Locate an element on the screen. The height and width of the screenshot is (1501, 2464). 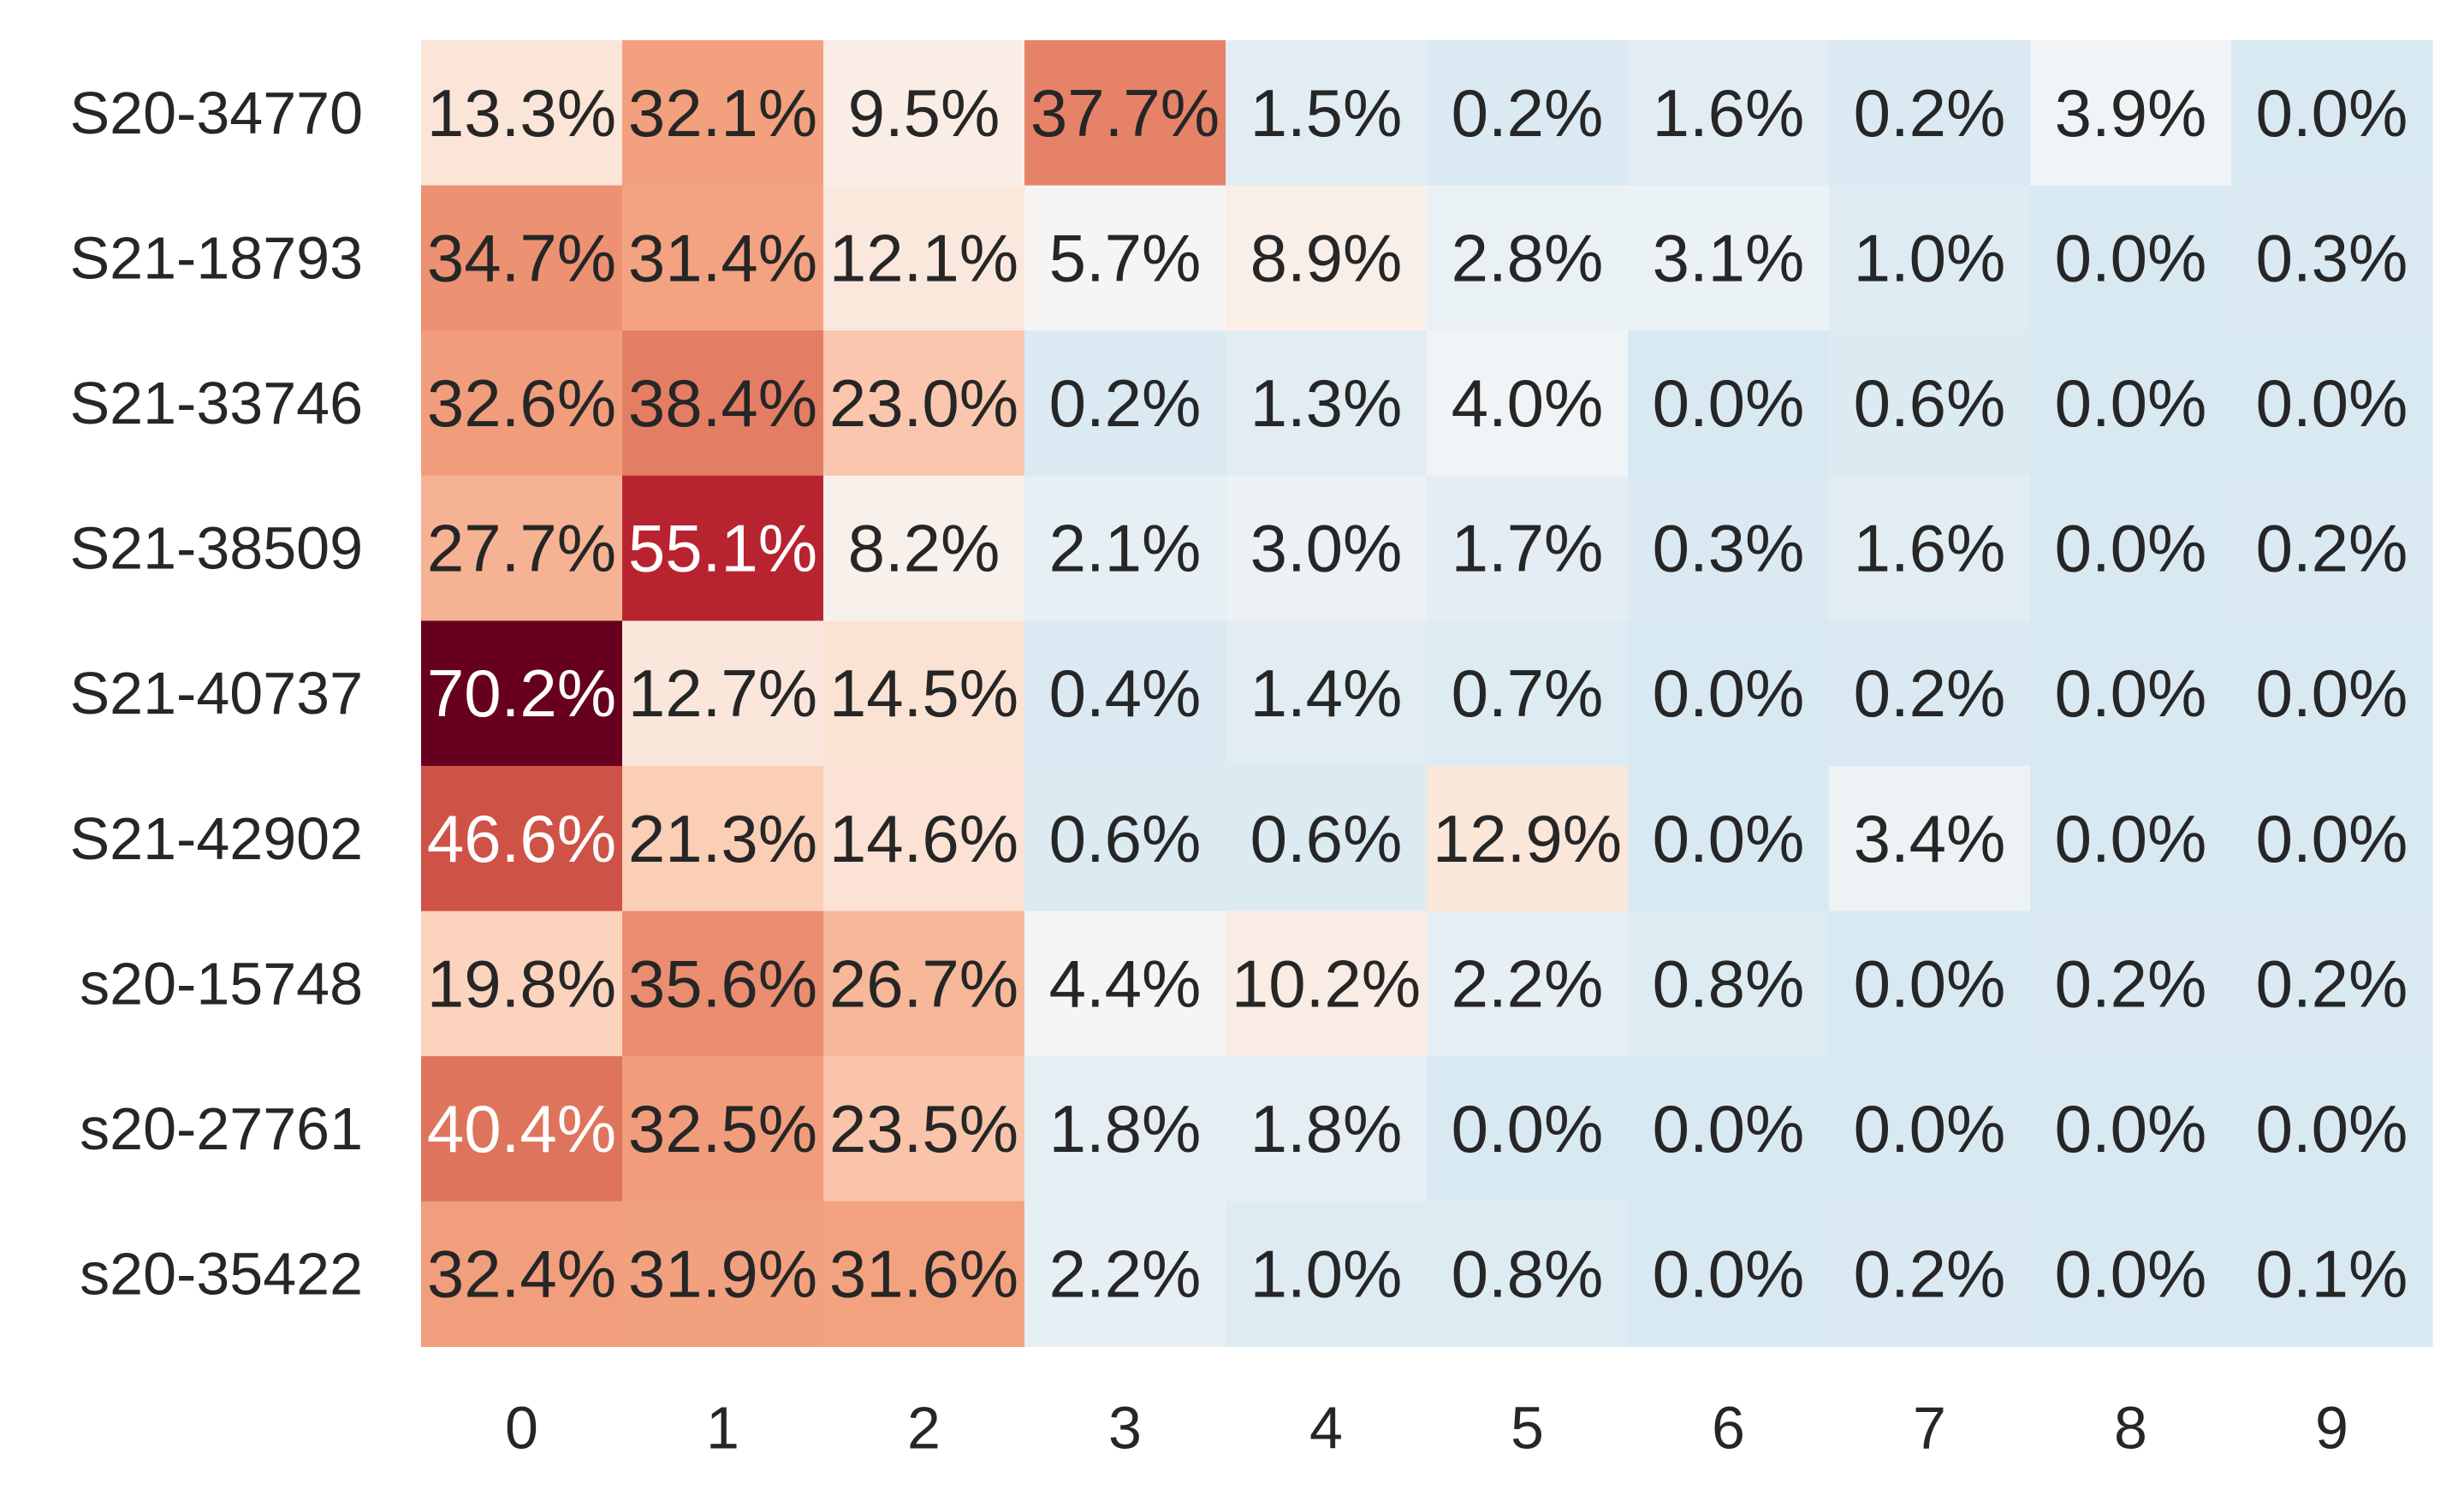
heatmap-cell-label: 1.0% is located at coordinates (1326, 1274).